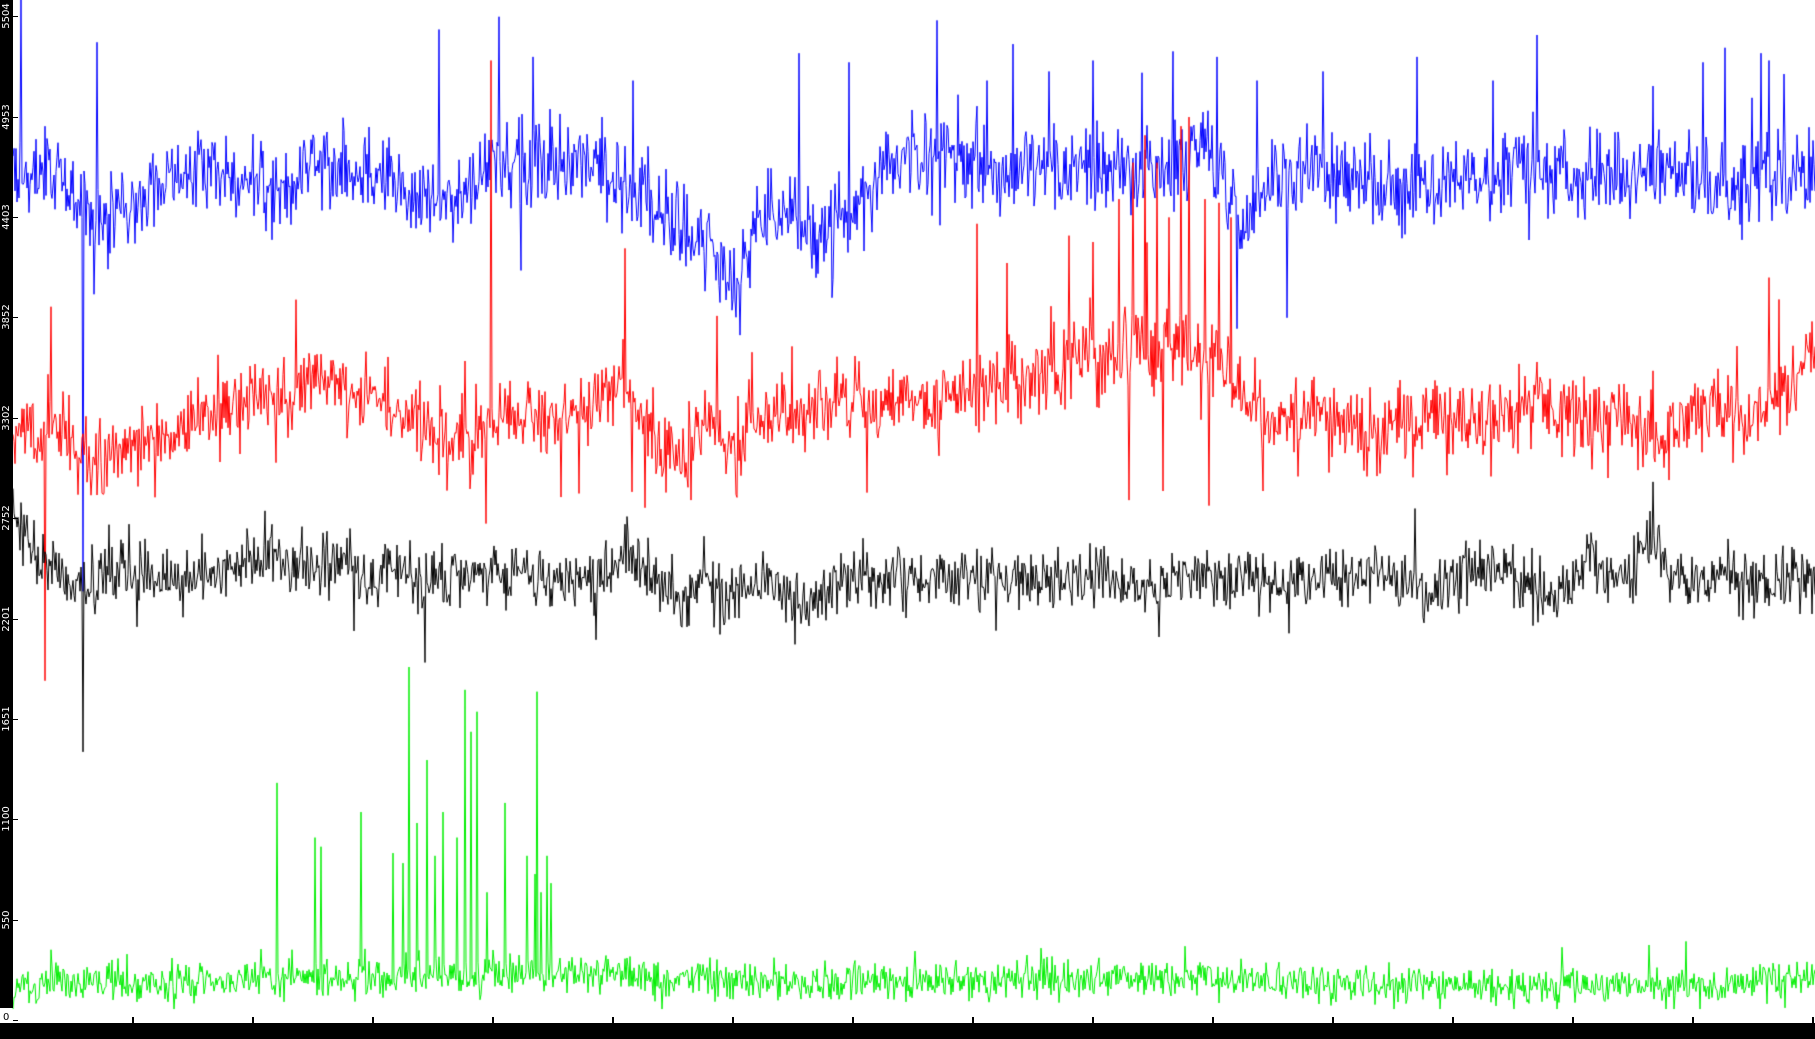 Image resolution: width=1815 pixels, height=1039 pixels. Describe the element at coordinates (6, 719) in the screenshot. I see `y-tick-label: 1651` at that location.